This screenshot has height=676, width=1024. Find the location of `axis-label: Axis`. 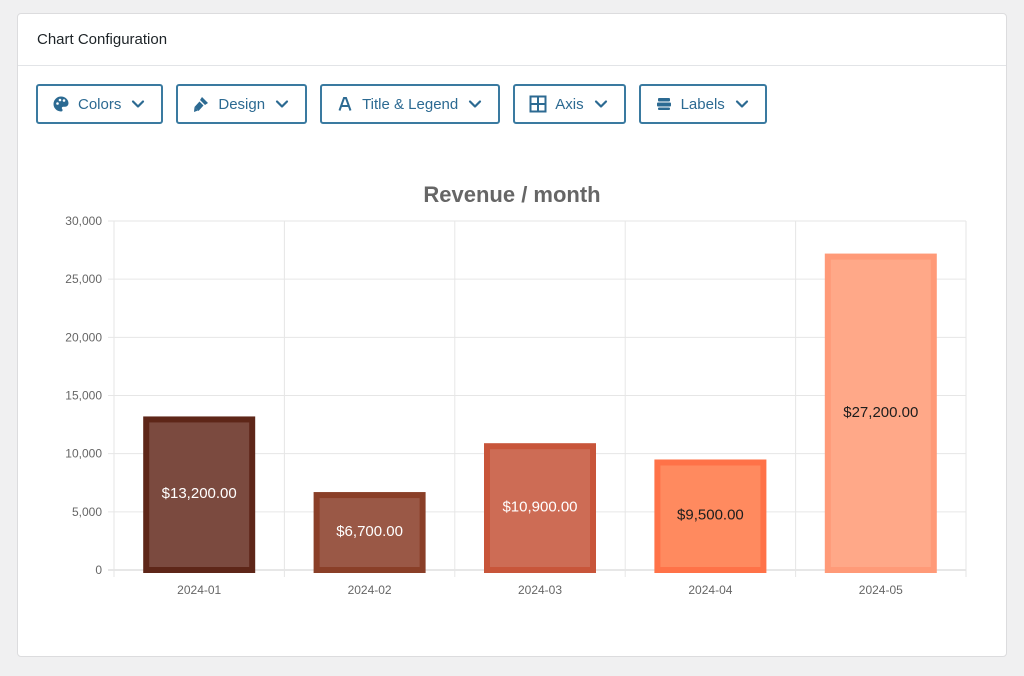

axis-label: Axis is located at coordinates (569, 104).